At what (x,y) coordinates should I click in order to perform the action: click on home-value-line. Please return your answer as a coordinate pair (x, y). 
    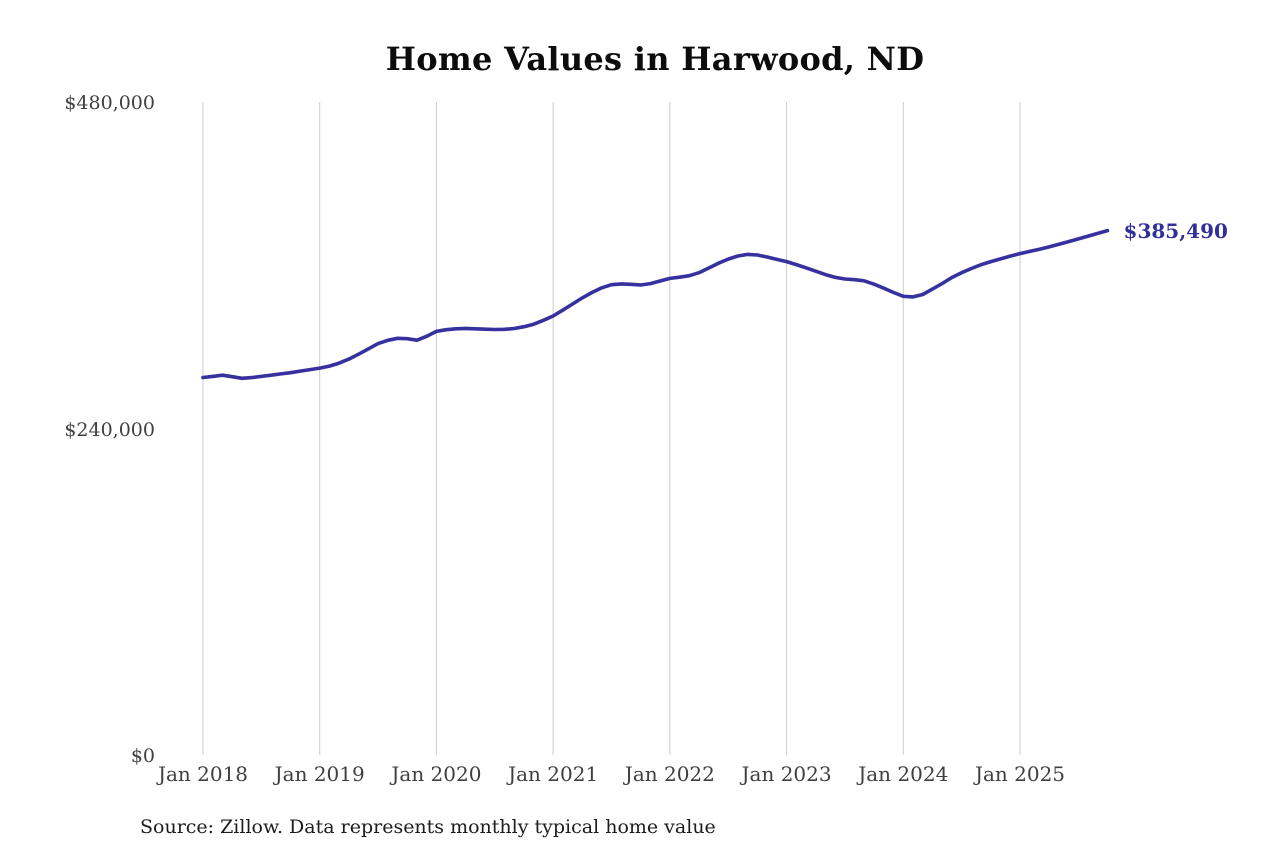
    Looking at the image, I should click on (655, 304).